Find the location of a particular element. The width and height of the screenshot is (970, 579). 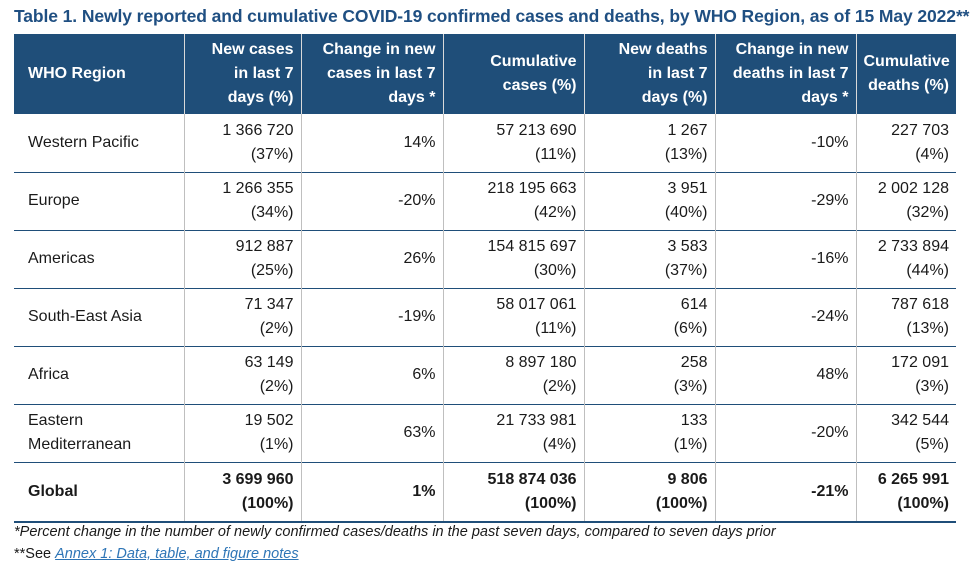

cell-change-cases: 1% is located at coordinates (372, 492).